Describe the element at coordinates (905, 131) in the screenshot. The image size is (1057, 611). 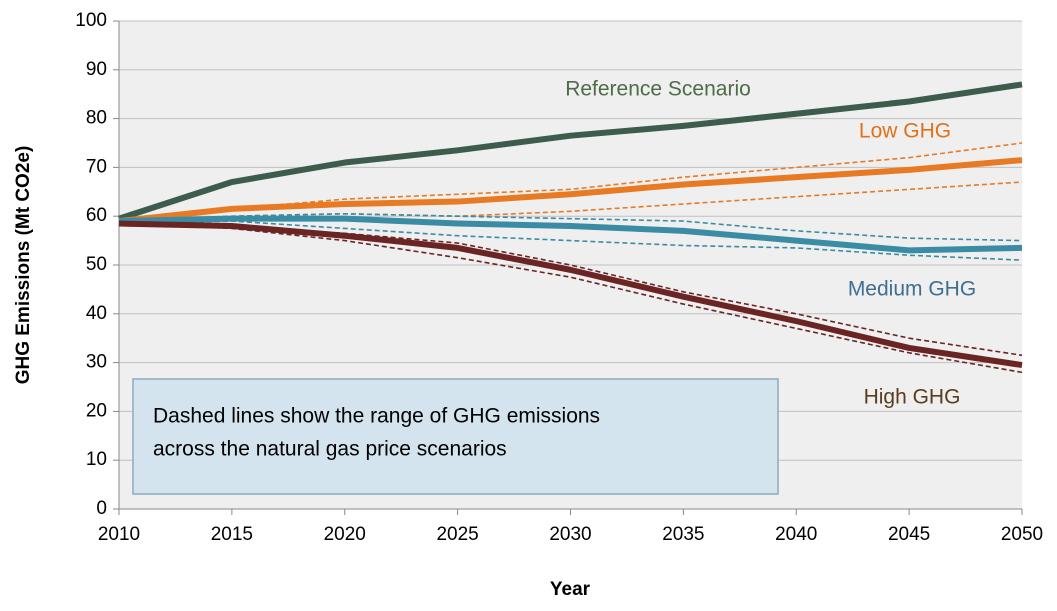
I see `series-label: Low GHG` at that location.